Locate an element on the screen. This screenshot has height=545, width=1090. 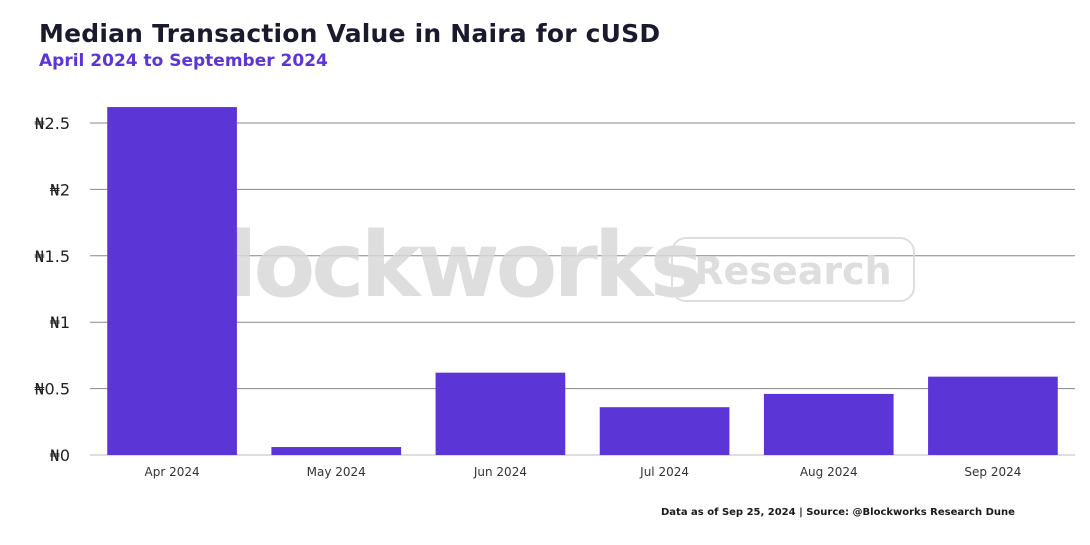
y-tick-label: ₦1.5 is located at coordinates (52, 256).